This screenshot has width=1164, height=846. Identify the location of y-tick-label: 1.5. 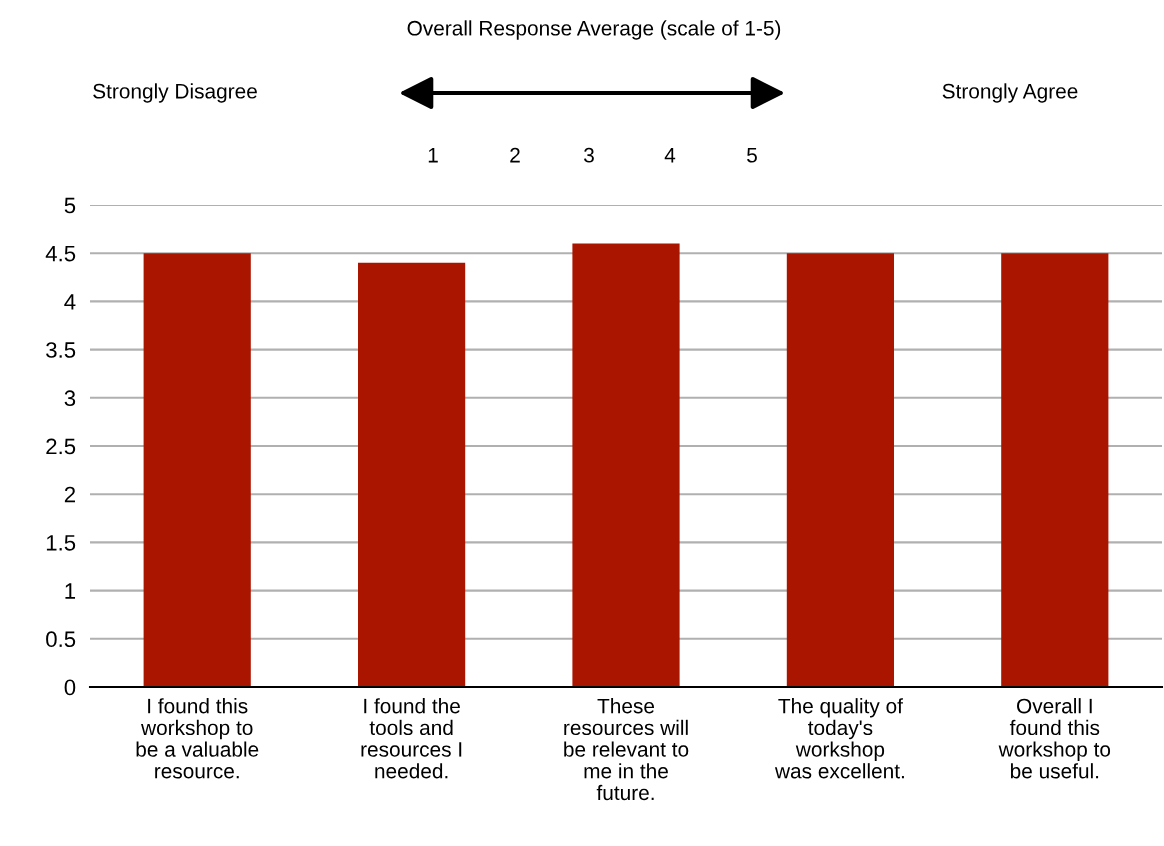
(61, 543).